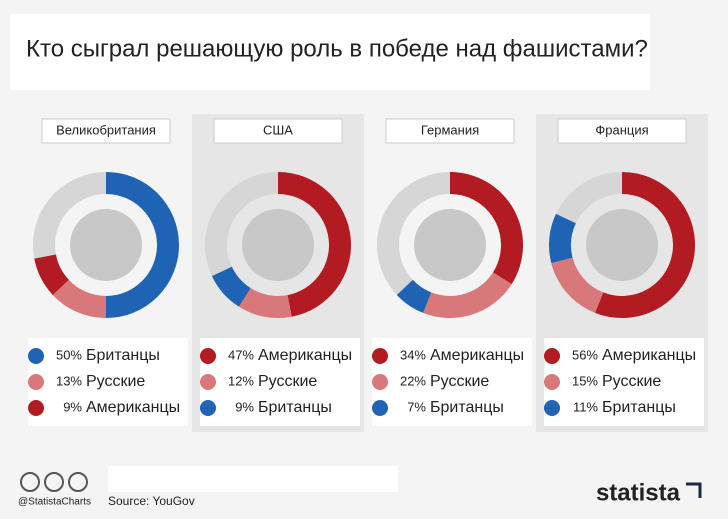 This screenshot has width=728, height=519. Describe the element at coordinates (413, 354) in the screenshot. I see `value-label: 34%` at that location.